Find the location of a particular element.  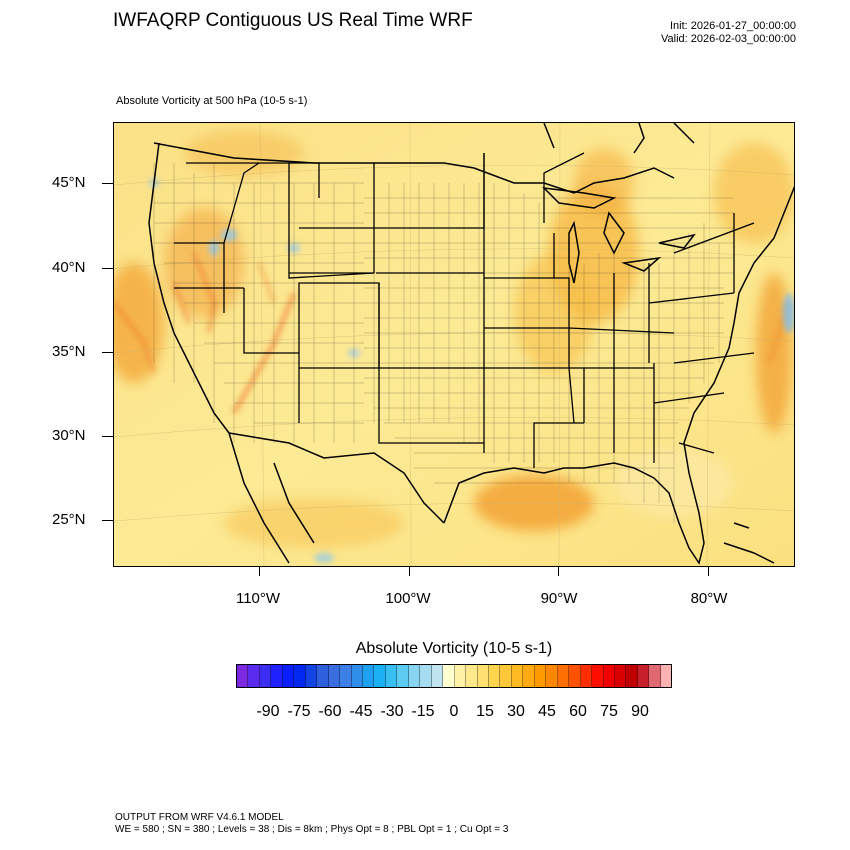

colorbar-tick-label: 75 is located at coordinates (609, 711).